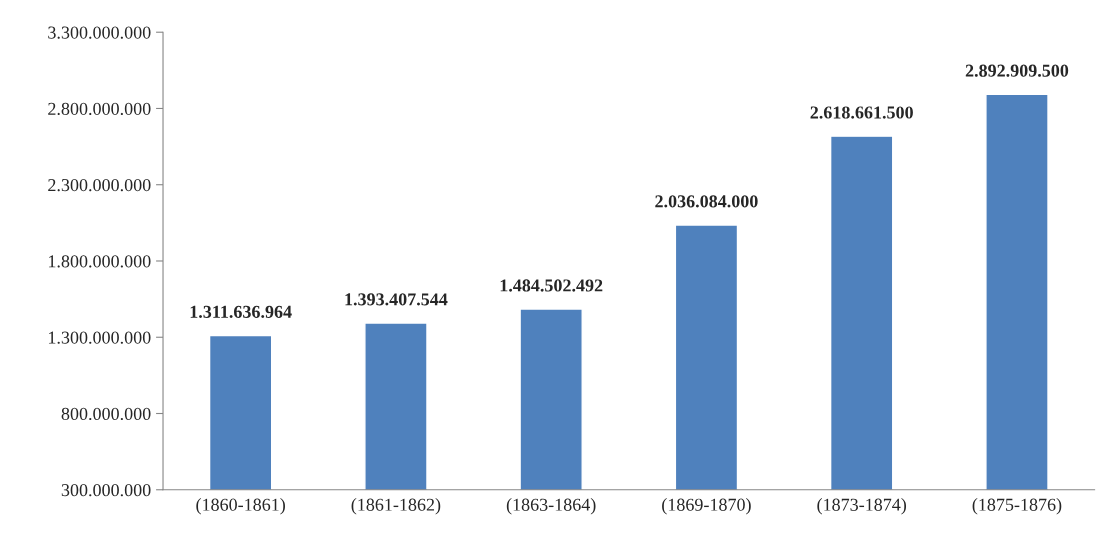 The width and height of the screenshot is (1109, 546). What do you see at coordinates (396, 299) in the screenshot?
I see `data-label: 1.393.407.544` at bounding box center [396, 299].